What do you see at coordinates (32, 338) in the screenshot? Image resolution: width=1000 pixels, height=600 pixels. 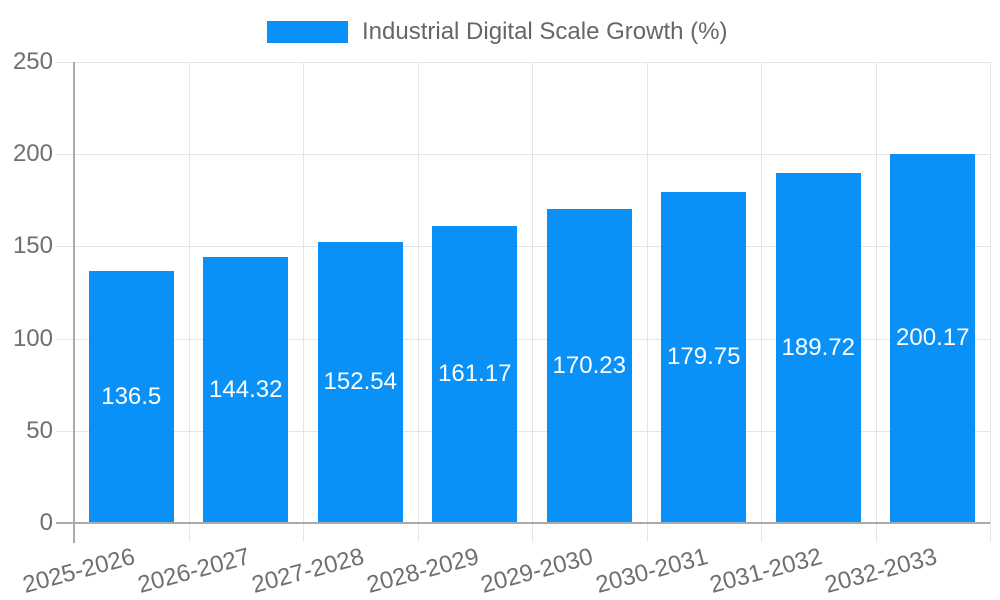 I see `y-tick-label: 100` at bounding box center [32, 338].